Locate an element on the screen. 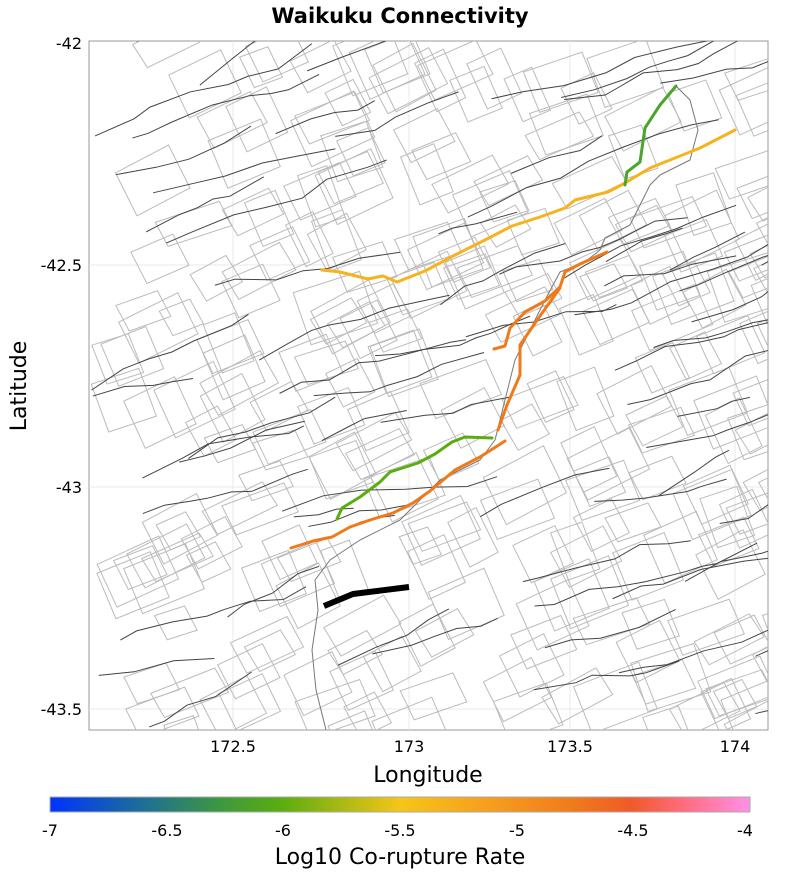  rupture-green-south is located at coordinates (414, 478).